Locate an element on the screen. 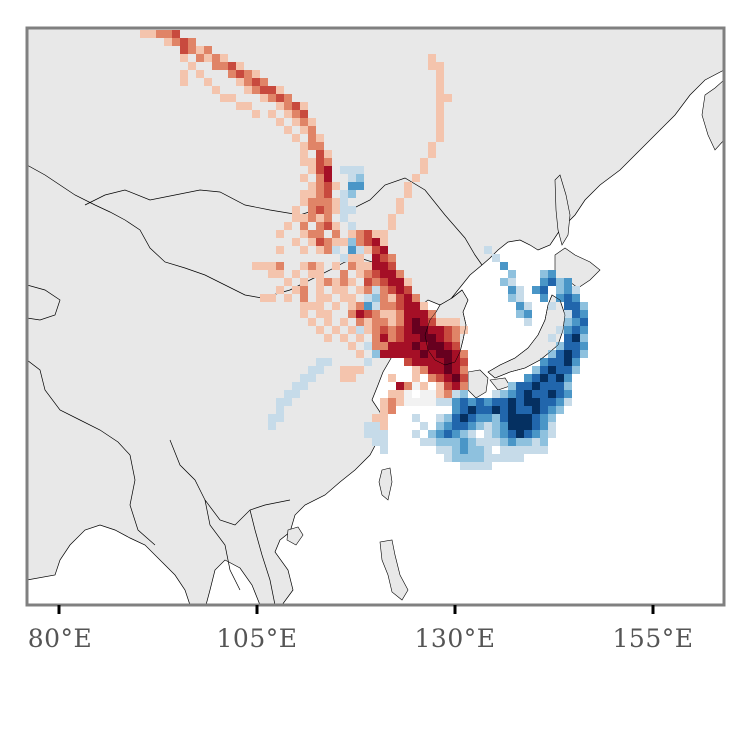  tick-label-130e: 130°E is located at coordinates (455, 638).